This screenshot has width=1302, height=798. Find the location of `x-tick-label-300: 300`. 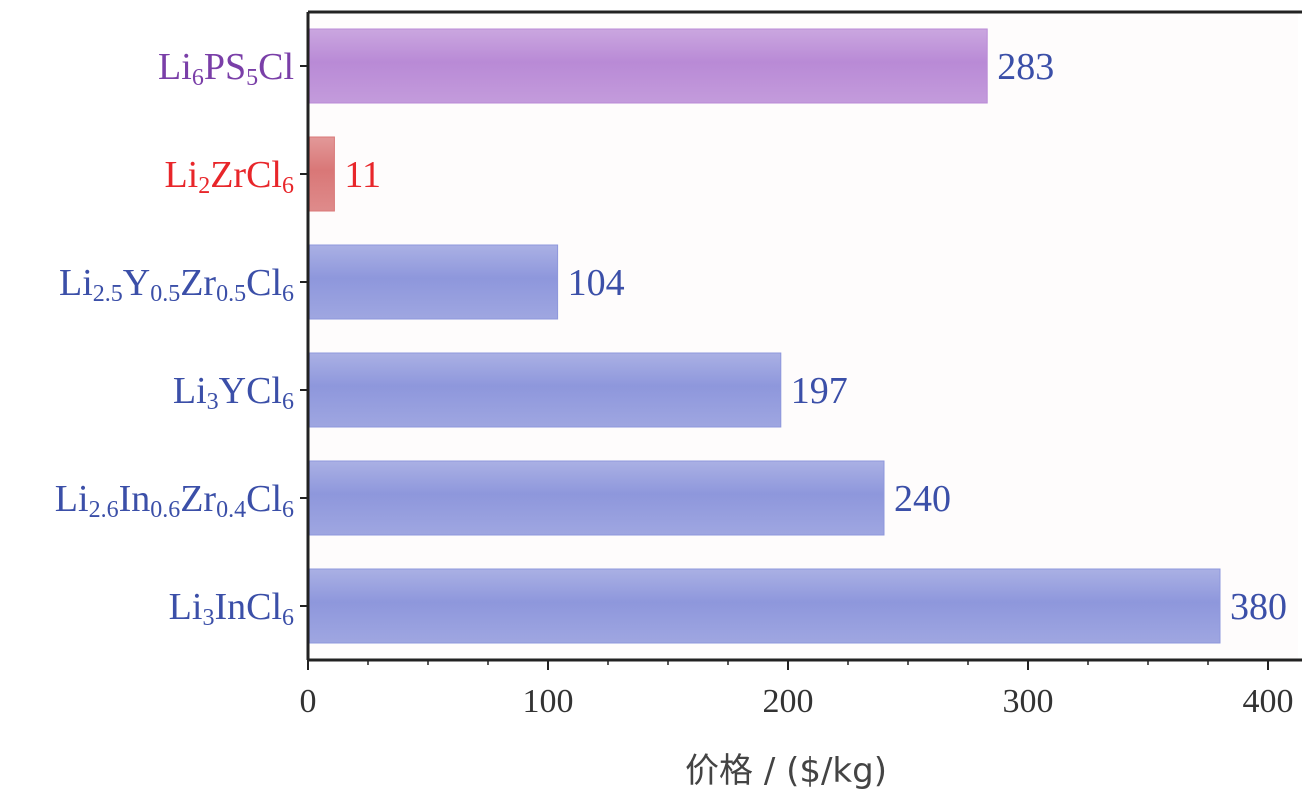

x-tick-label-300: 300 is located at coordinates (1028, 701).